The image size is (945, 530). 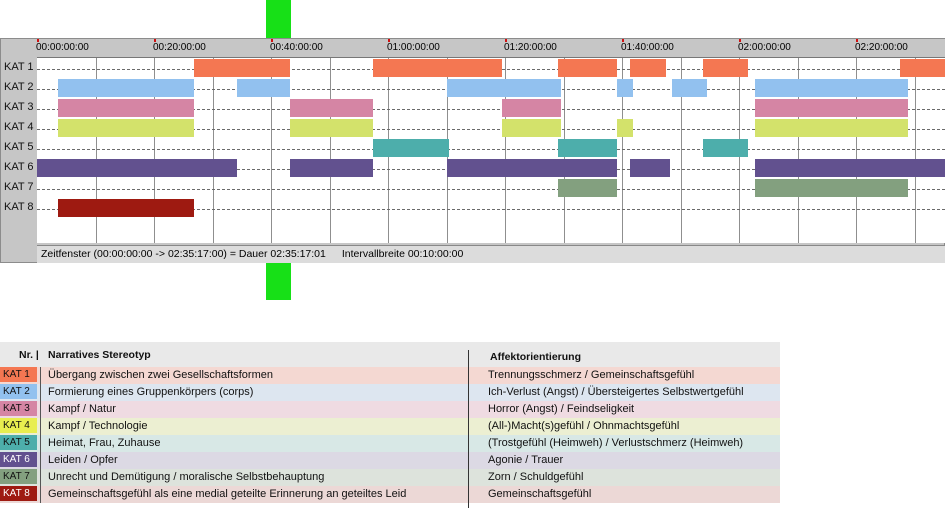 What do you see at coordinates (278, 19) in the screenshot?
I see `green-marker-top` at bounding box center [278, 19].